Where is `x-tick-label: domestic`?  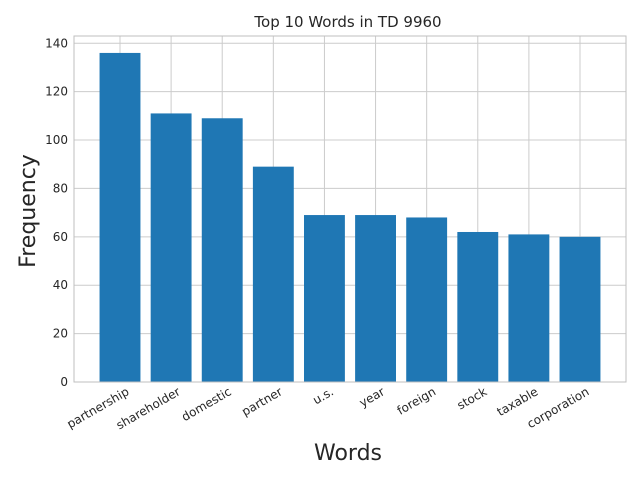
x-tick-label: domestic is located at coordinates (206, 404).